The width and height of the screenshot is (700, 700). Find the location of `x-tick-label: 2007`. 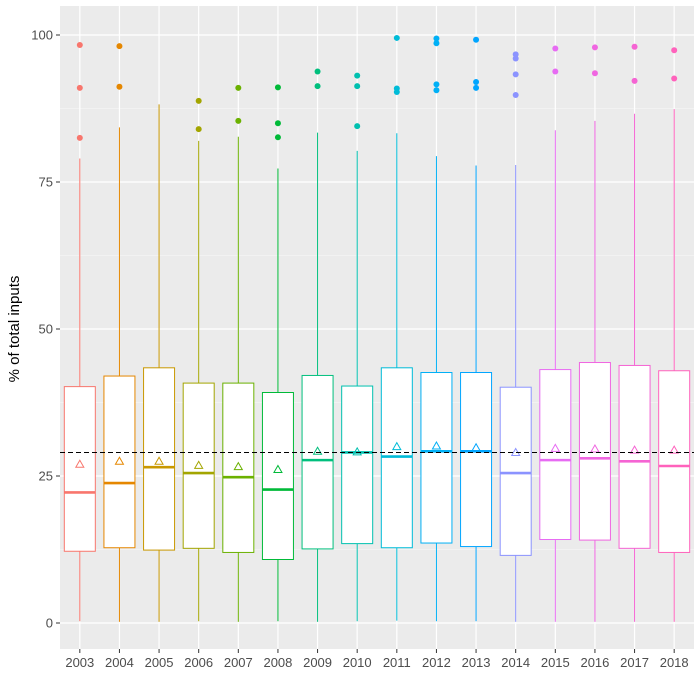

x-tick-label: 2007 is located at coordinates (238, 662).